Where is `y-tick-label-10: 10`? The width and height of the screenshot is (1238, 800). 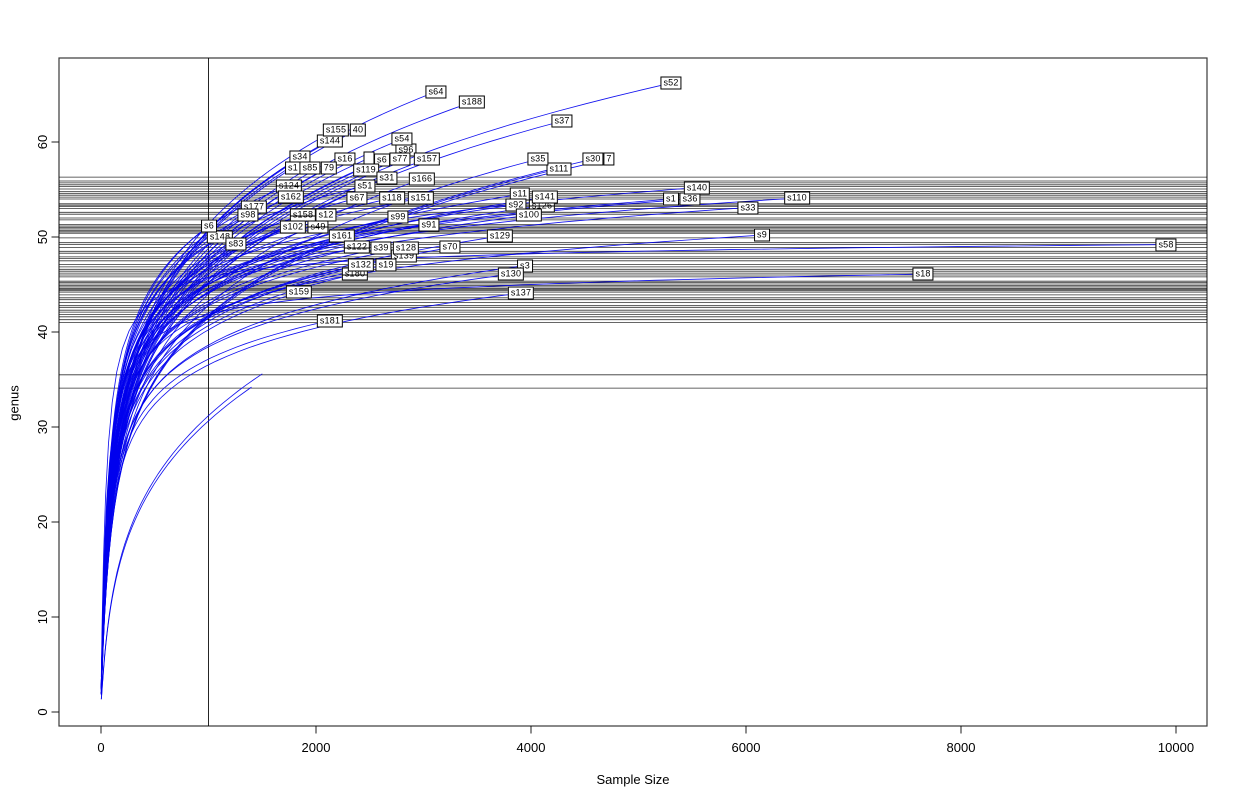
y-tick-label-10: 10 is located at coordinates (42, 617).